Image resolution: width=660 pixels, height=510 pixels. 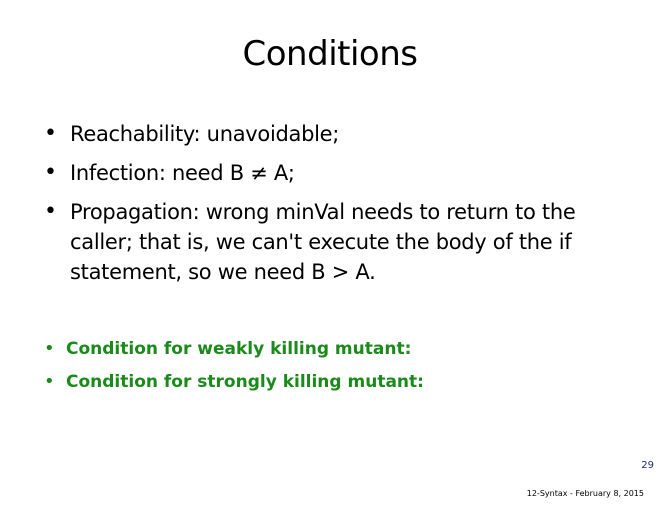 I want to click on bullet-text: Condition for weakly killing mutant:, so click(x=239, y=349).